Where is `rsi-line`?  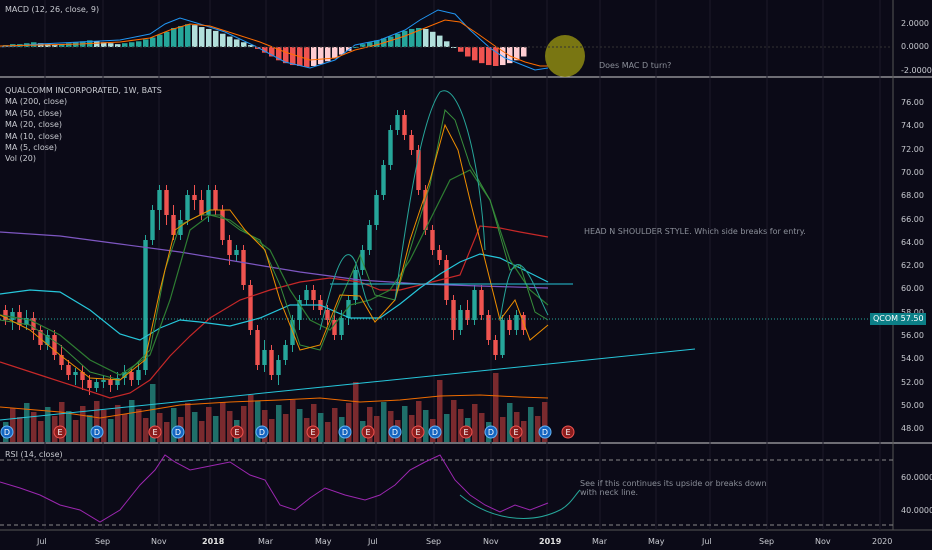 rsi-line is located at coordinates (274, 488).